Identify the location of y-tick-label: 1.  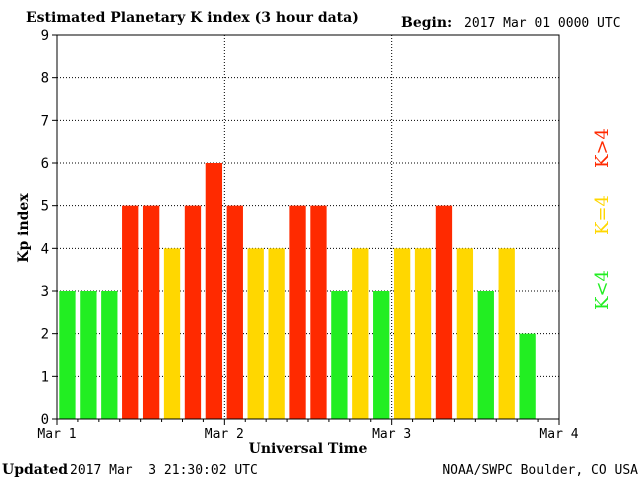
(45, 377).